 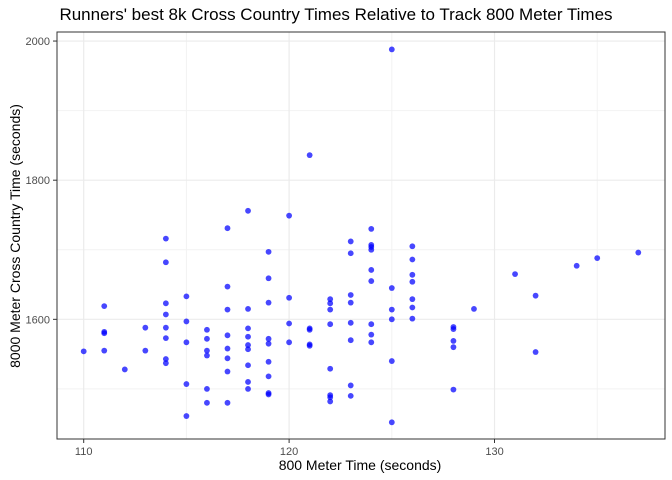 What do you see at coordinates (494, 452) in the screenshot?
I see `x-tick-label: 130` at bounding box center [494, 452].